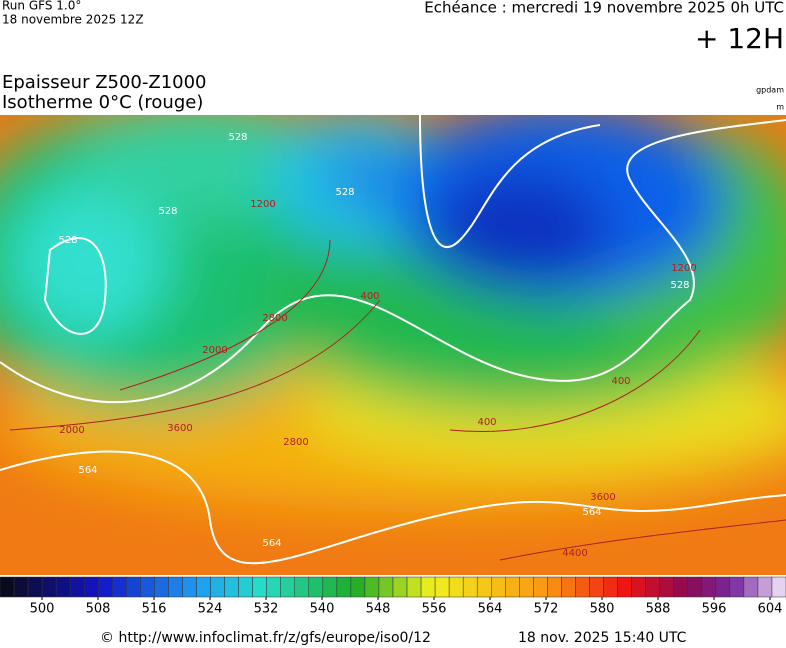 The image size is (786, 648). I want to click on unit: m, so click(780, 107).